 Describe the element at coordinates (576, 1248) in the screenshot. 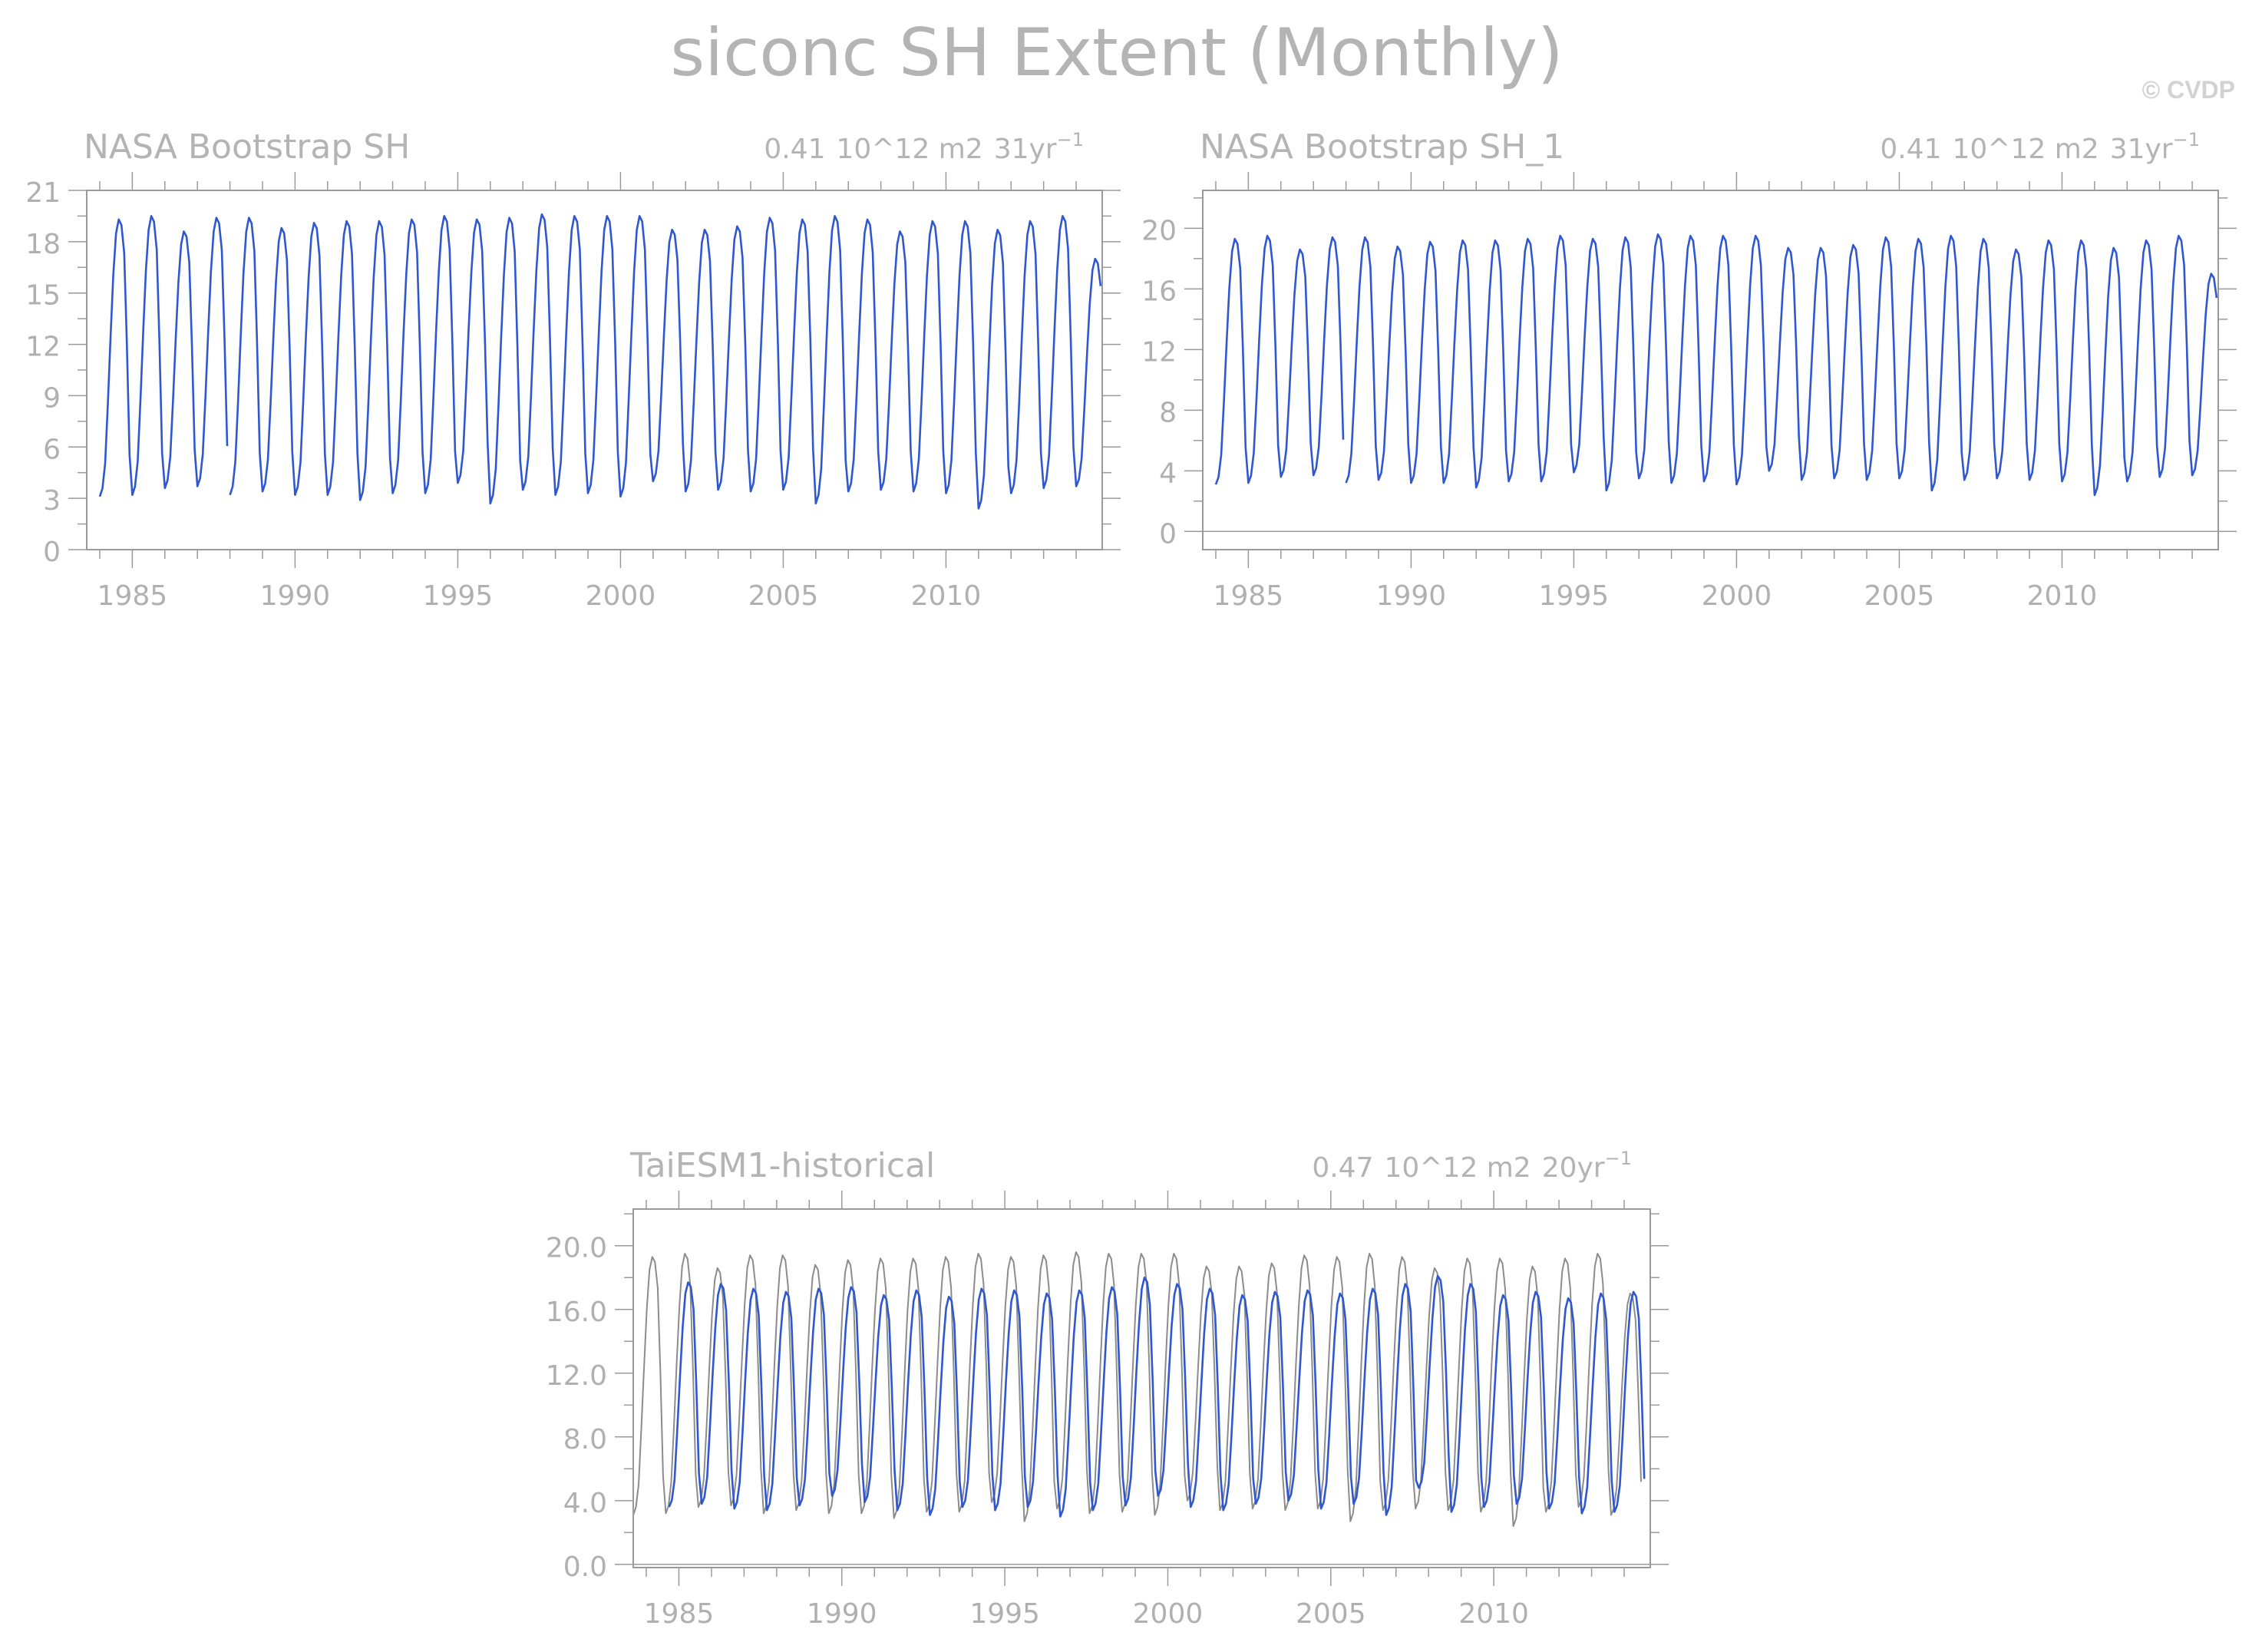

I see `y-tick-label: 20.0` at that location.